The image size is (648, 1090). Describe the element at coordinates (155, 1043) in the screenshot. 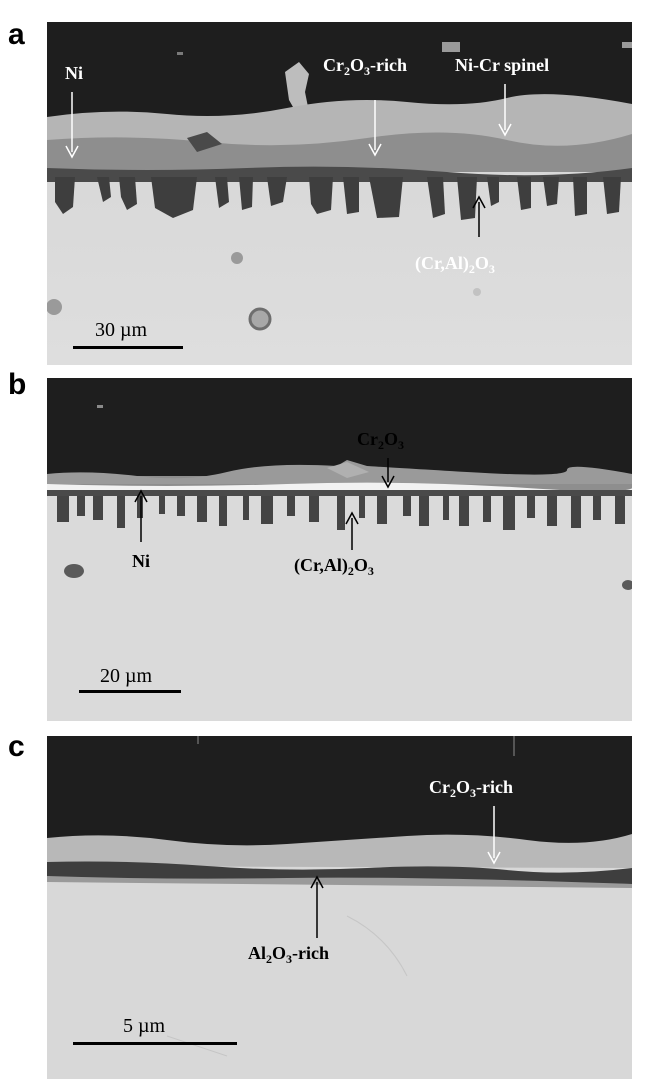

I see `scale-bar-c` at that location.